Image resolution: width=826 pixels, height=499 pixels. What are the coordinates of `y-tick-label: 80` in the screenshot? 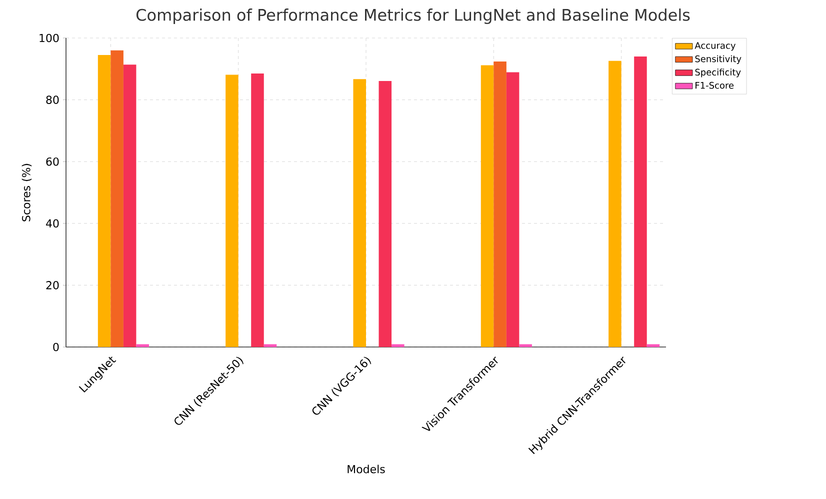 It's located at (52, 100).